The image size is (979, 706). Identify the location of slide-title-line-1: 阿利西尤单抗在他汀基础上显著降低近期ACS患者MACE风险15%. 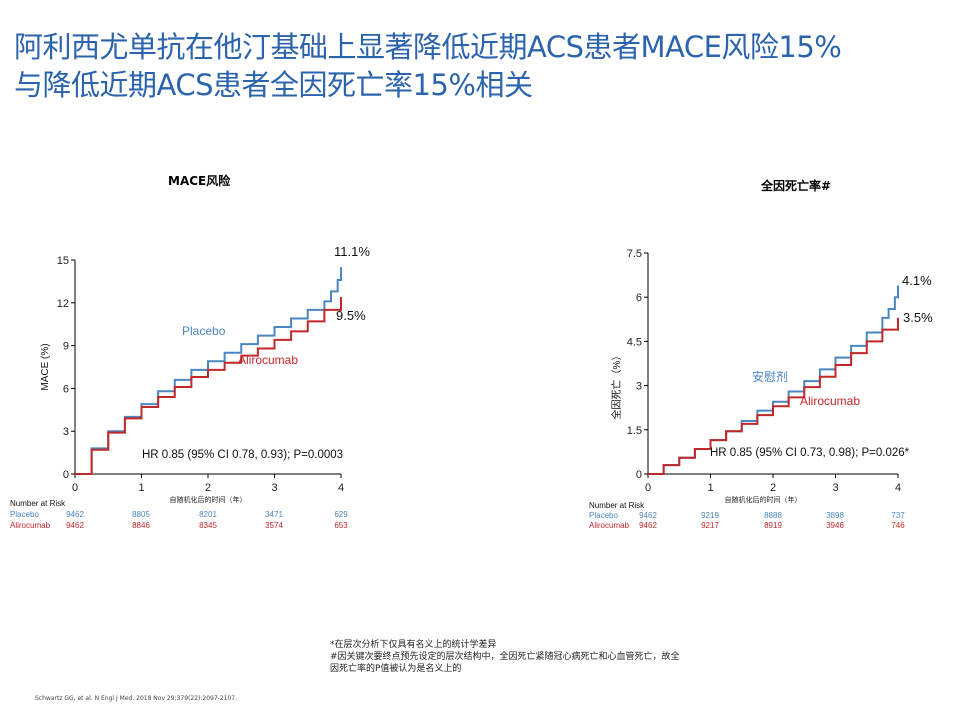
(428, 47).